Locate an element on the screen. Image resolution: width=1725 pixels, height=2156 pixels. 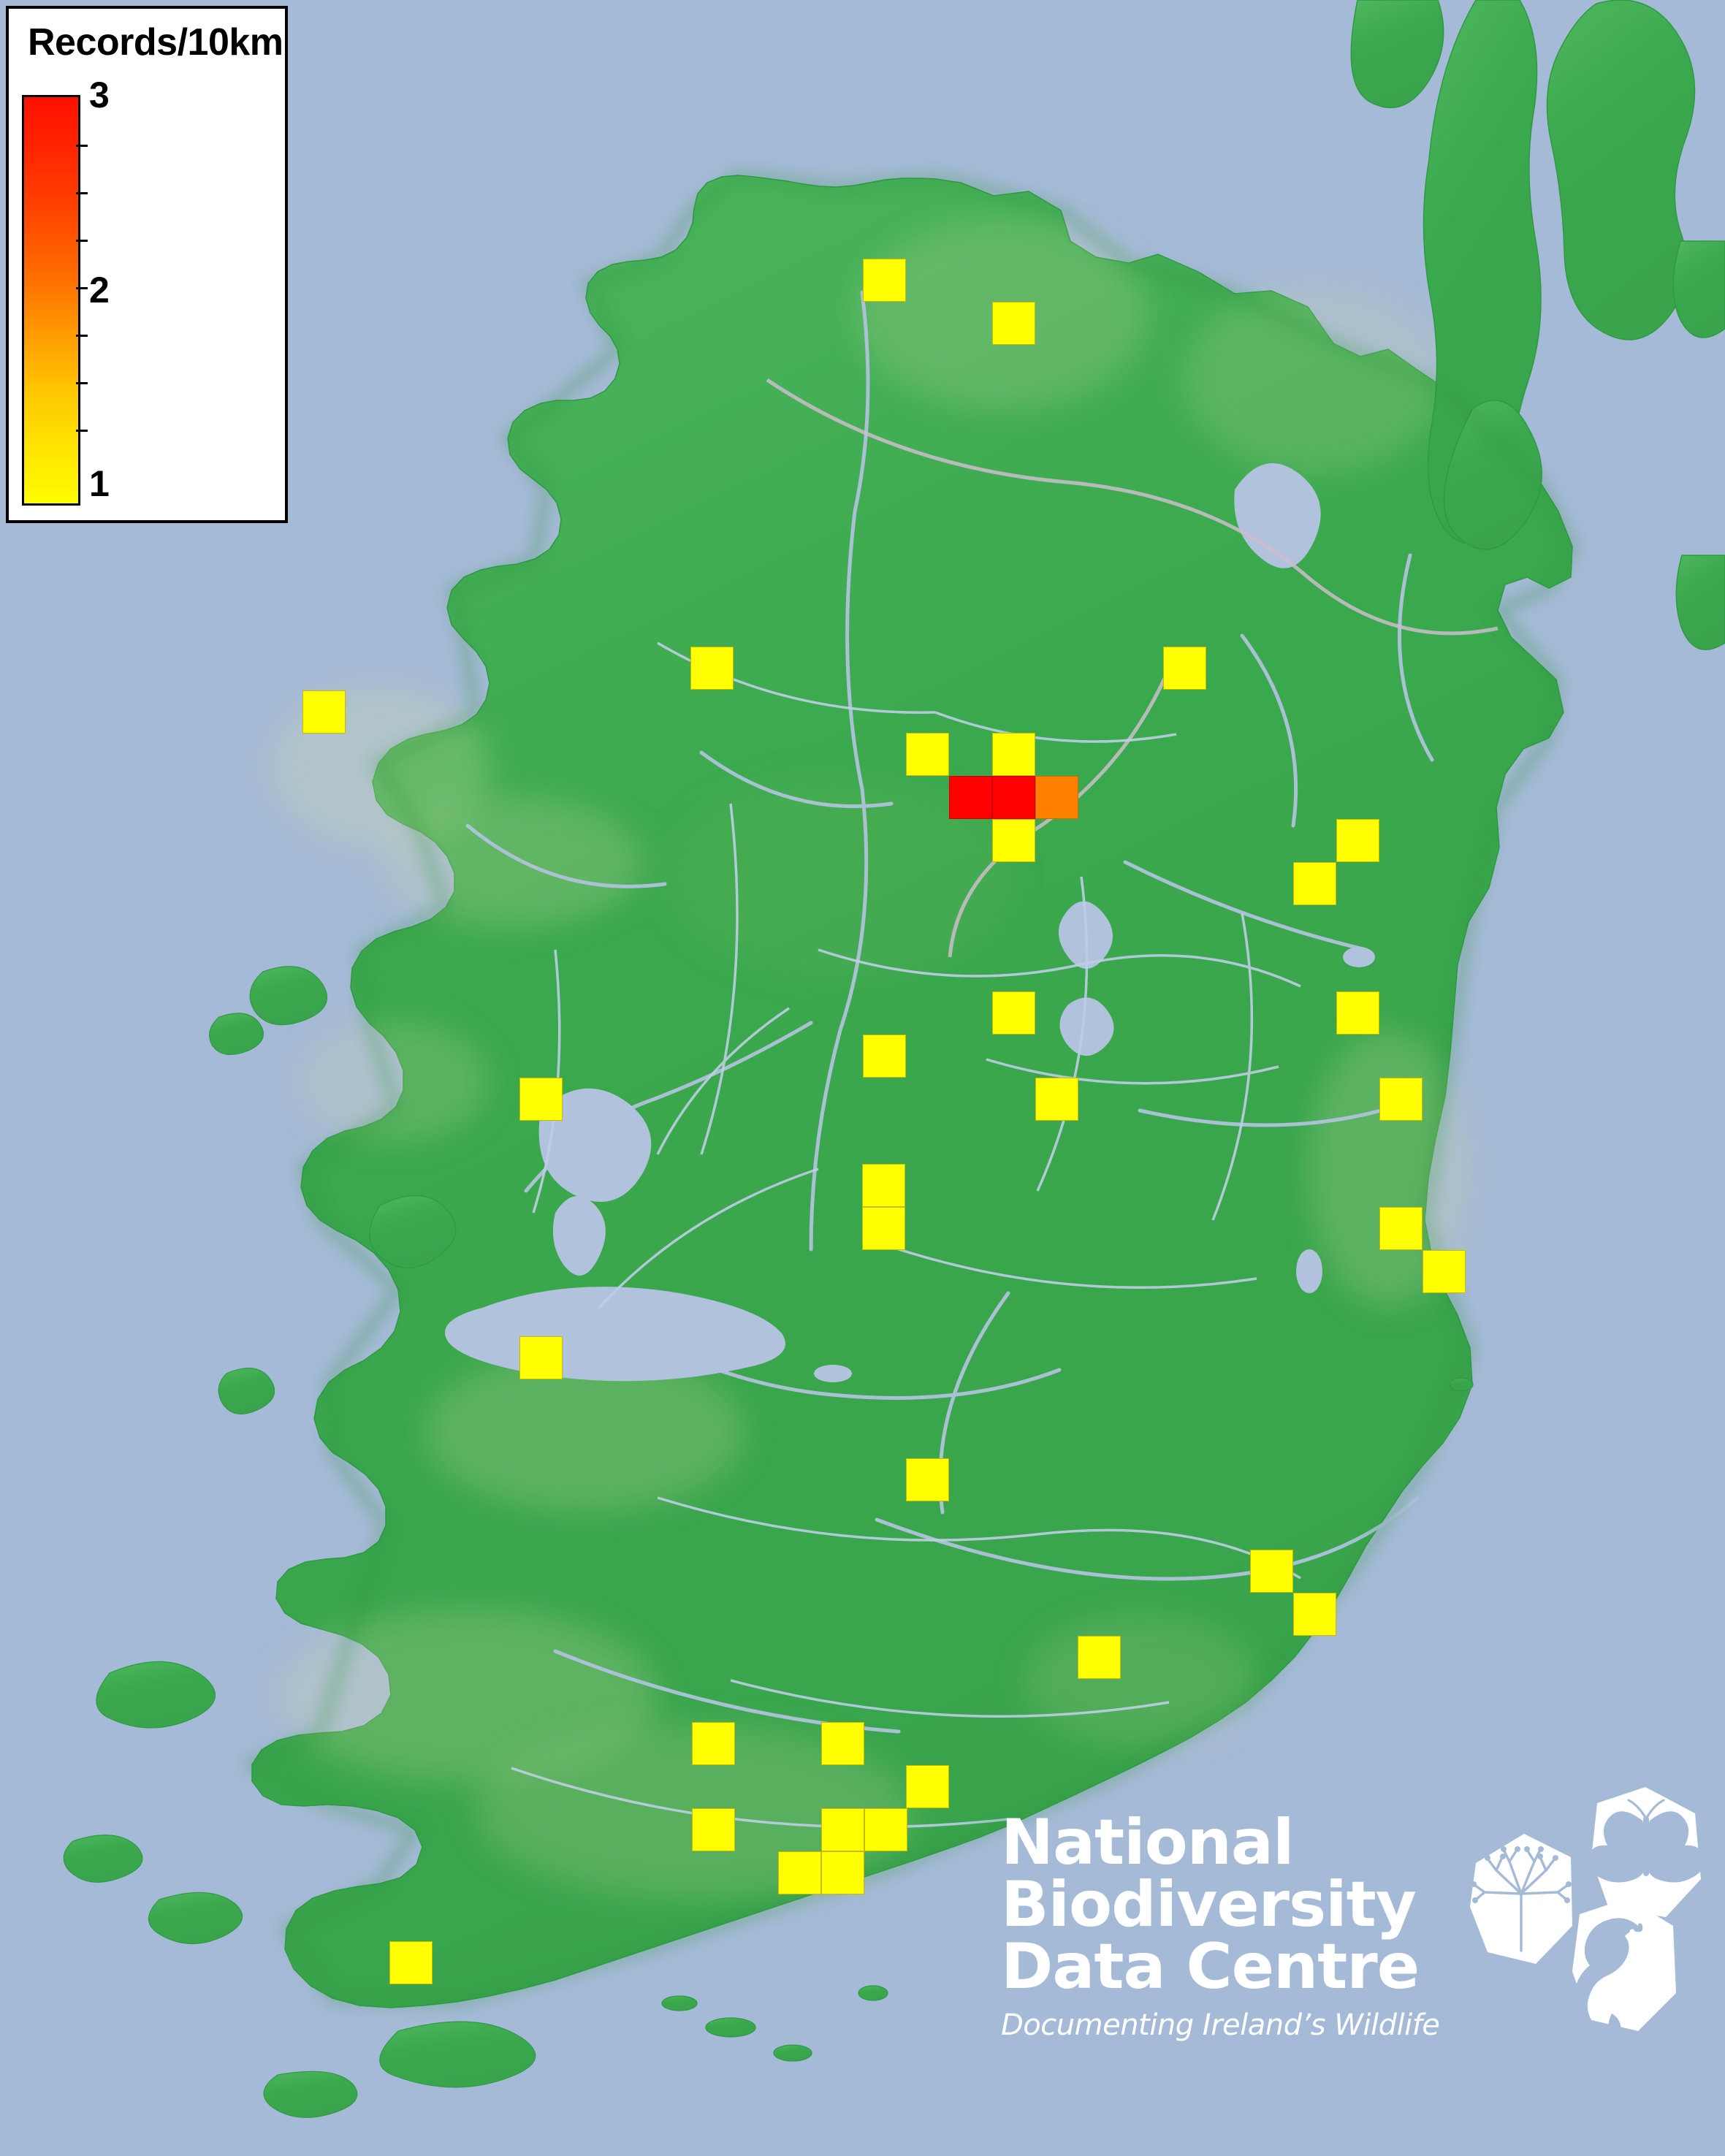
west-coast-islands is located at coordinates (299, 1542).